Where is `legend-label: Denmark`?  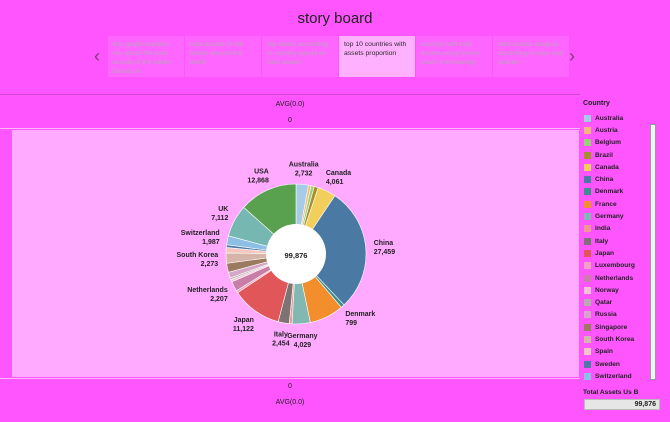
legend-label: Denmark is located at coordinates (609, 192).